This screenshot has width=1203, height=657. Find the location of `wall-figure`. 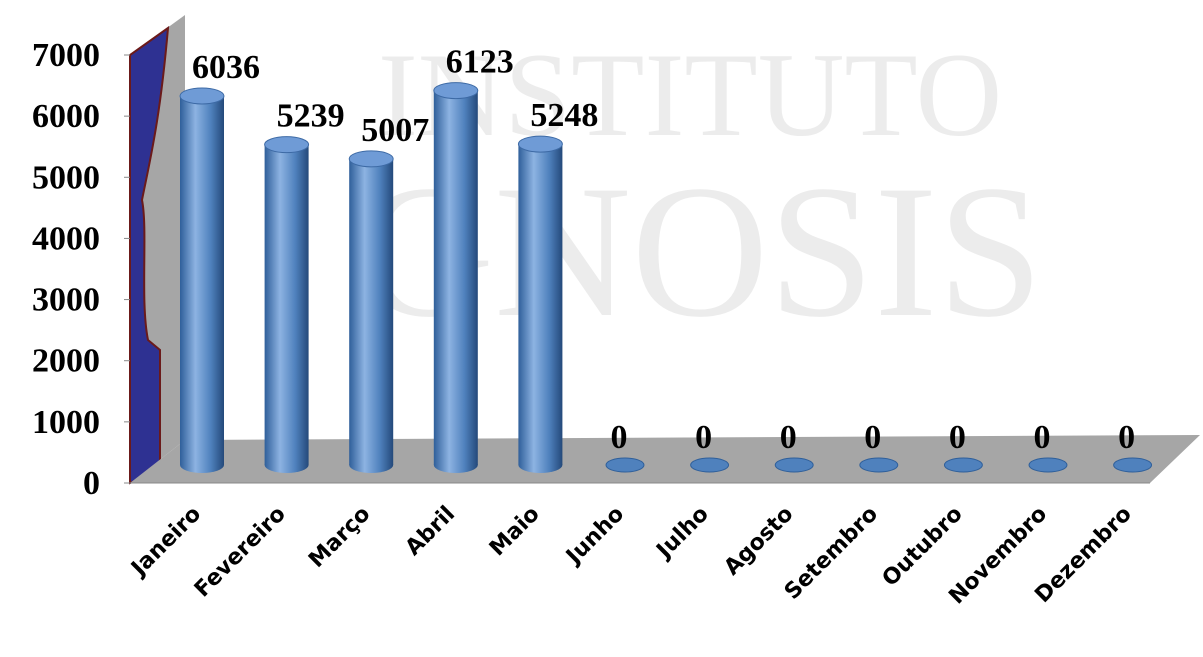

wall-figure is located at coordinates (149, 255).